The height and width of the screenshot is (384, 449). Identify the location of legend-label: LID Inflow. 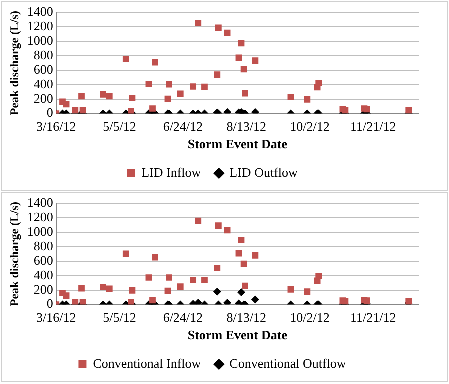
(172, 172).